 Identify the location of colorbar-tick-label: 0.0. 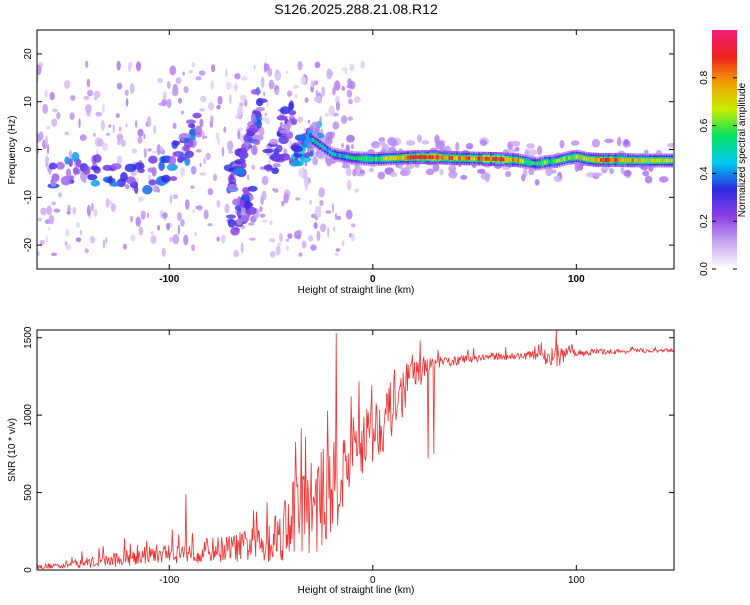
(704, 269).